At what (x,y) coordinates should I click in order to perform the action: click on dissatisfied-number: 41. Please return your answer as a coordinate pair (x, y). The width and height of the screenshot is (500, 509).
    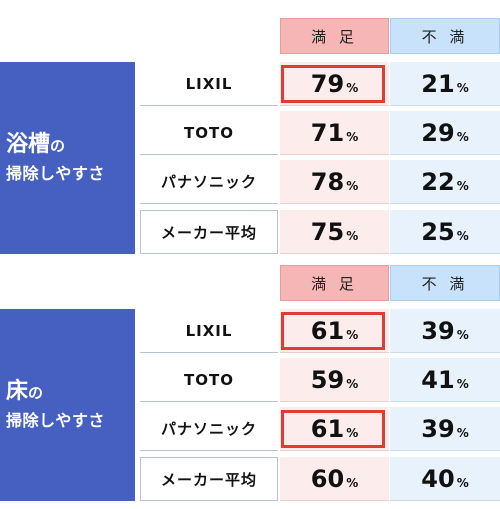
    Looking at the image, I should click on (438, 379).